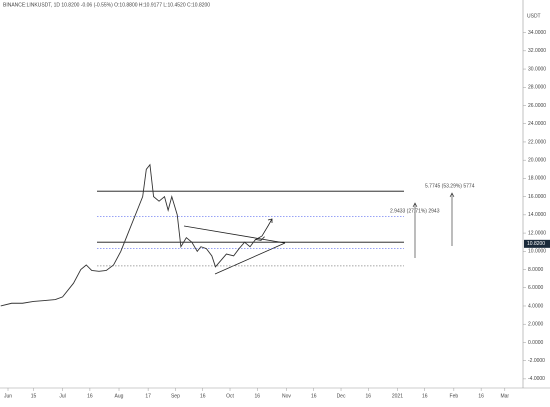 The image size is (550, 407). I want to click on y-tick-label: 34.0000, so click(537, 33).